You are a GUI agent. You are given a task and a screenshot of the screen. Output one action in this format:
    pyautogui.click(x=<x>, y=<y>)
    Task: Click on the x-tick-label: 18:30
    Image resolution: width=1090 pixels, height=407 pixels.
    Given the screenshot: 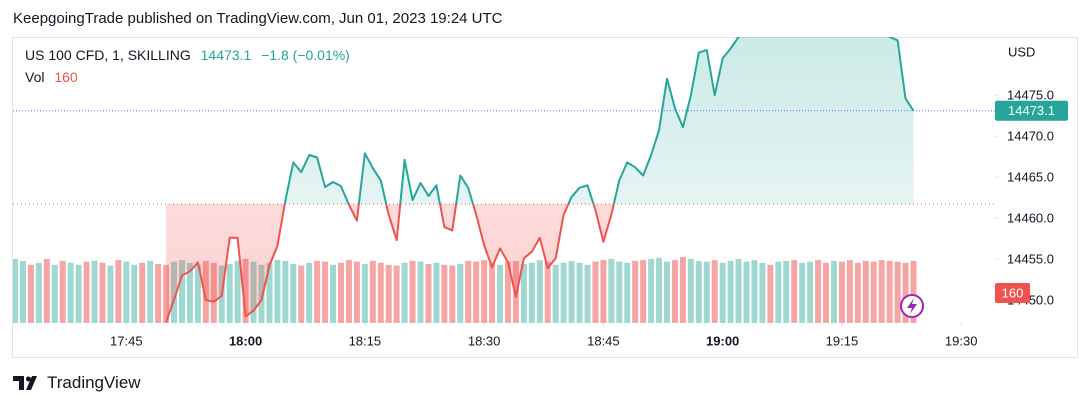 What is the action you would take?
    pyautogui.click(x=484, y=340)
    